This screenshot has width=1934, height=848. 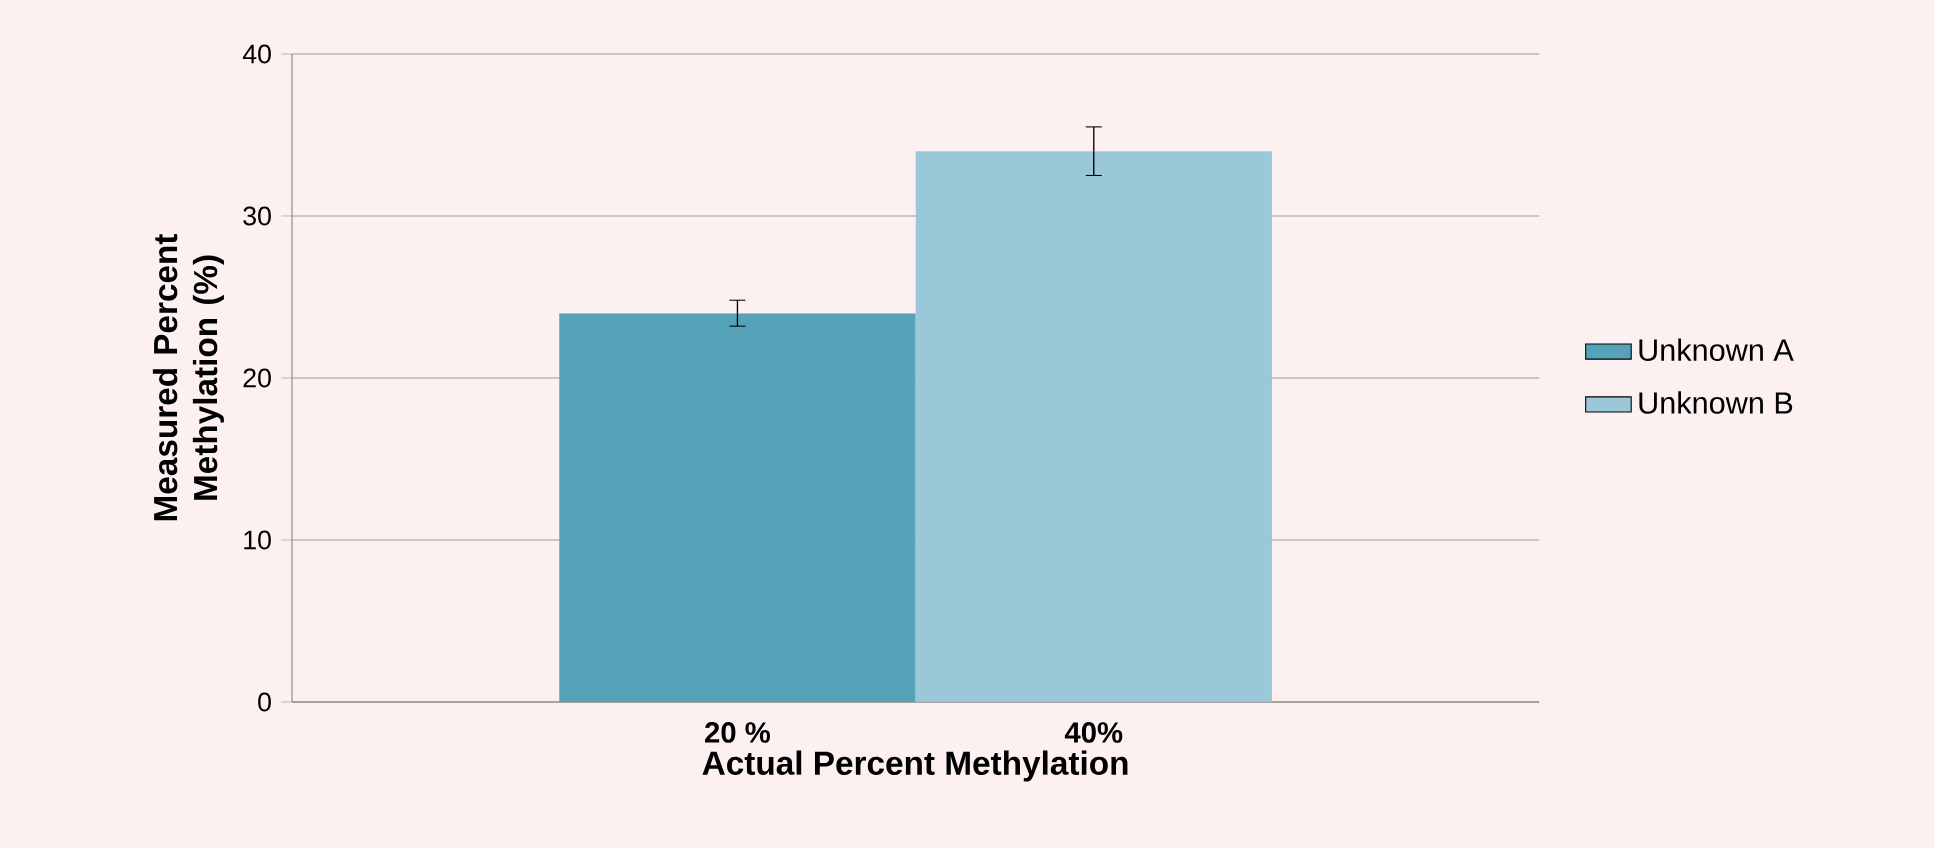 I want to click on y-tick-label: 20, so click(x=257, y=378).